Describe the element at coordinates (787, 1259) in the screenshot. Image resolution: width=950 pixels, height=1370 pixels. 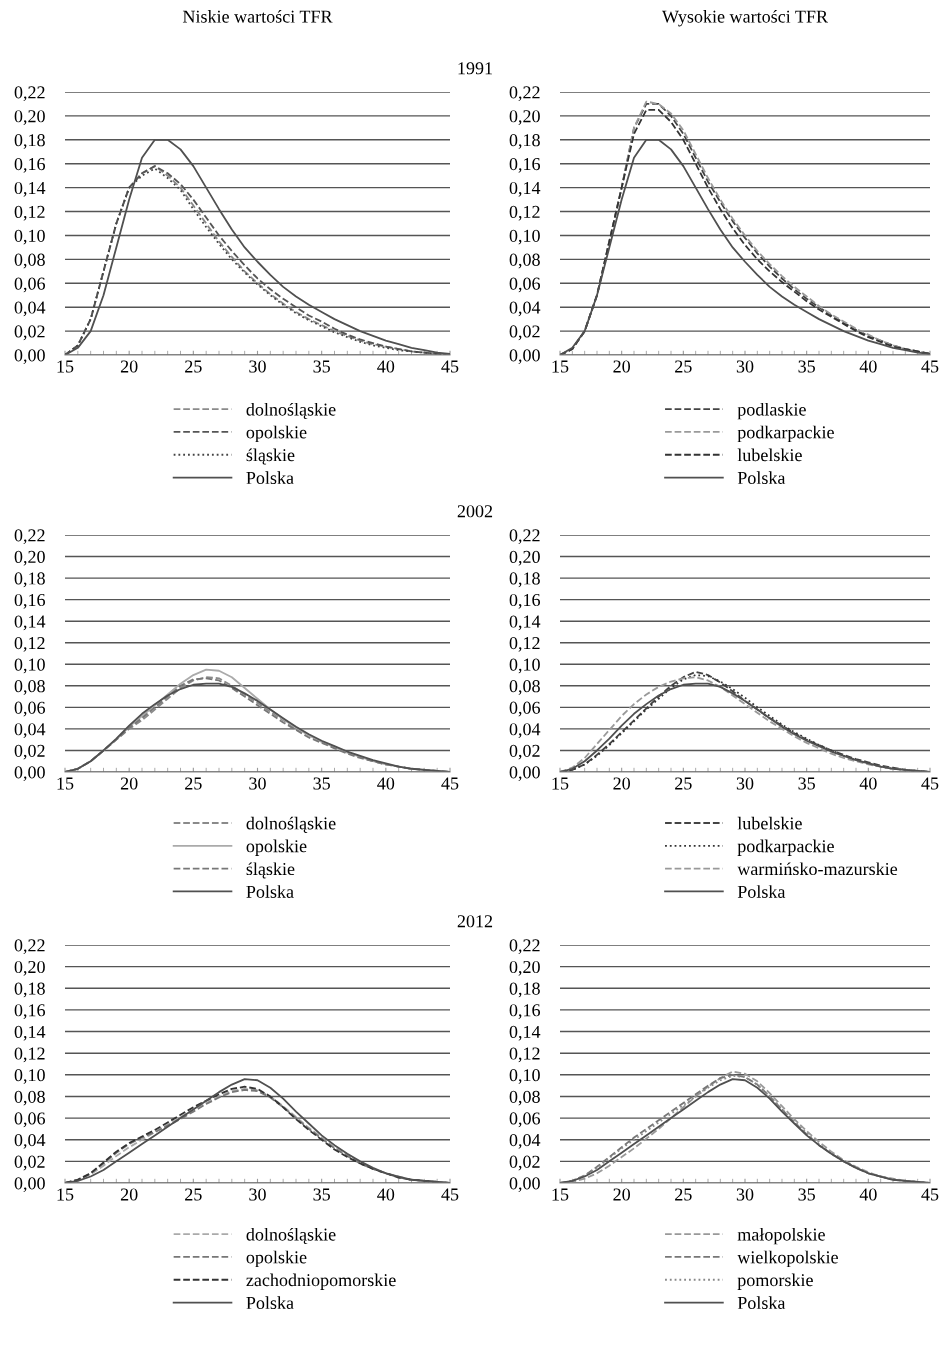
I see `legend-label: wielkopolskie` at that location.